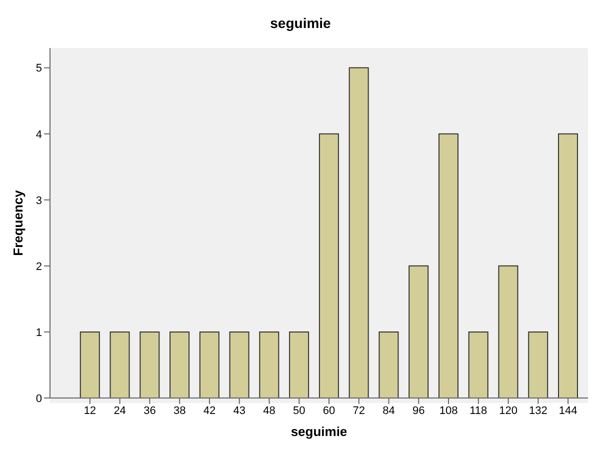  Describe the element at coordinates (359, 410) in the screenshot. I see `x-tick-label: 72` at that location.